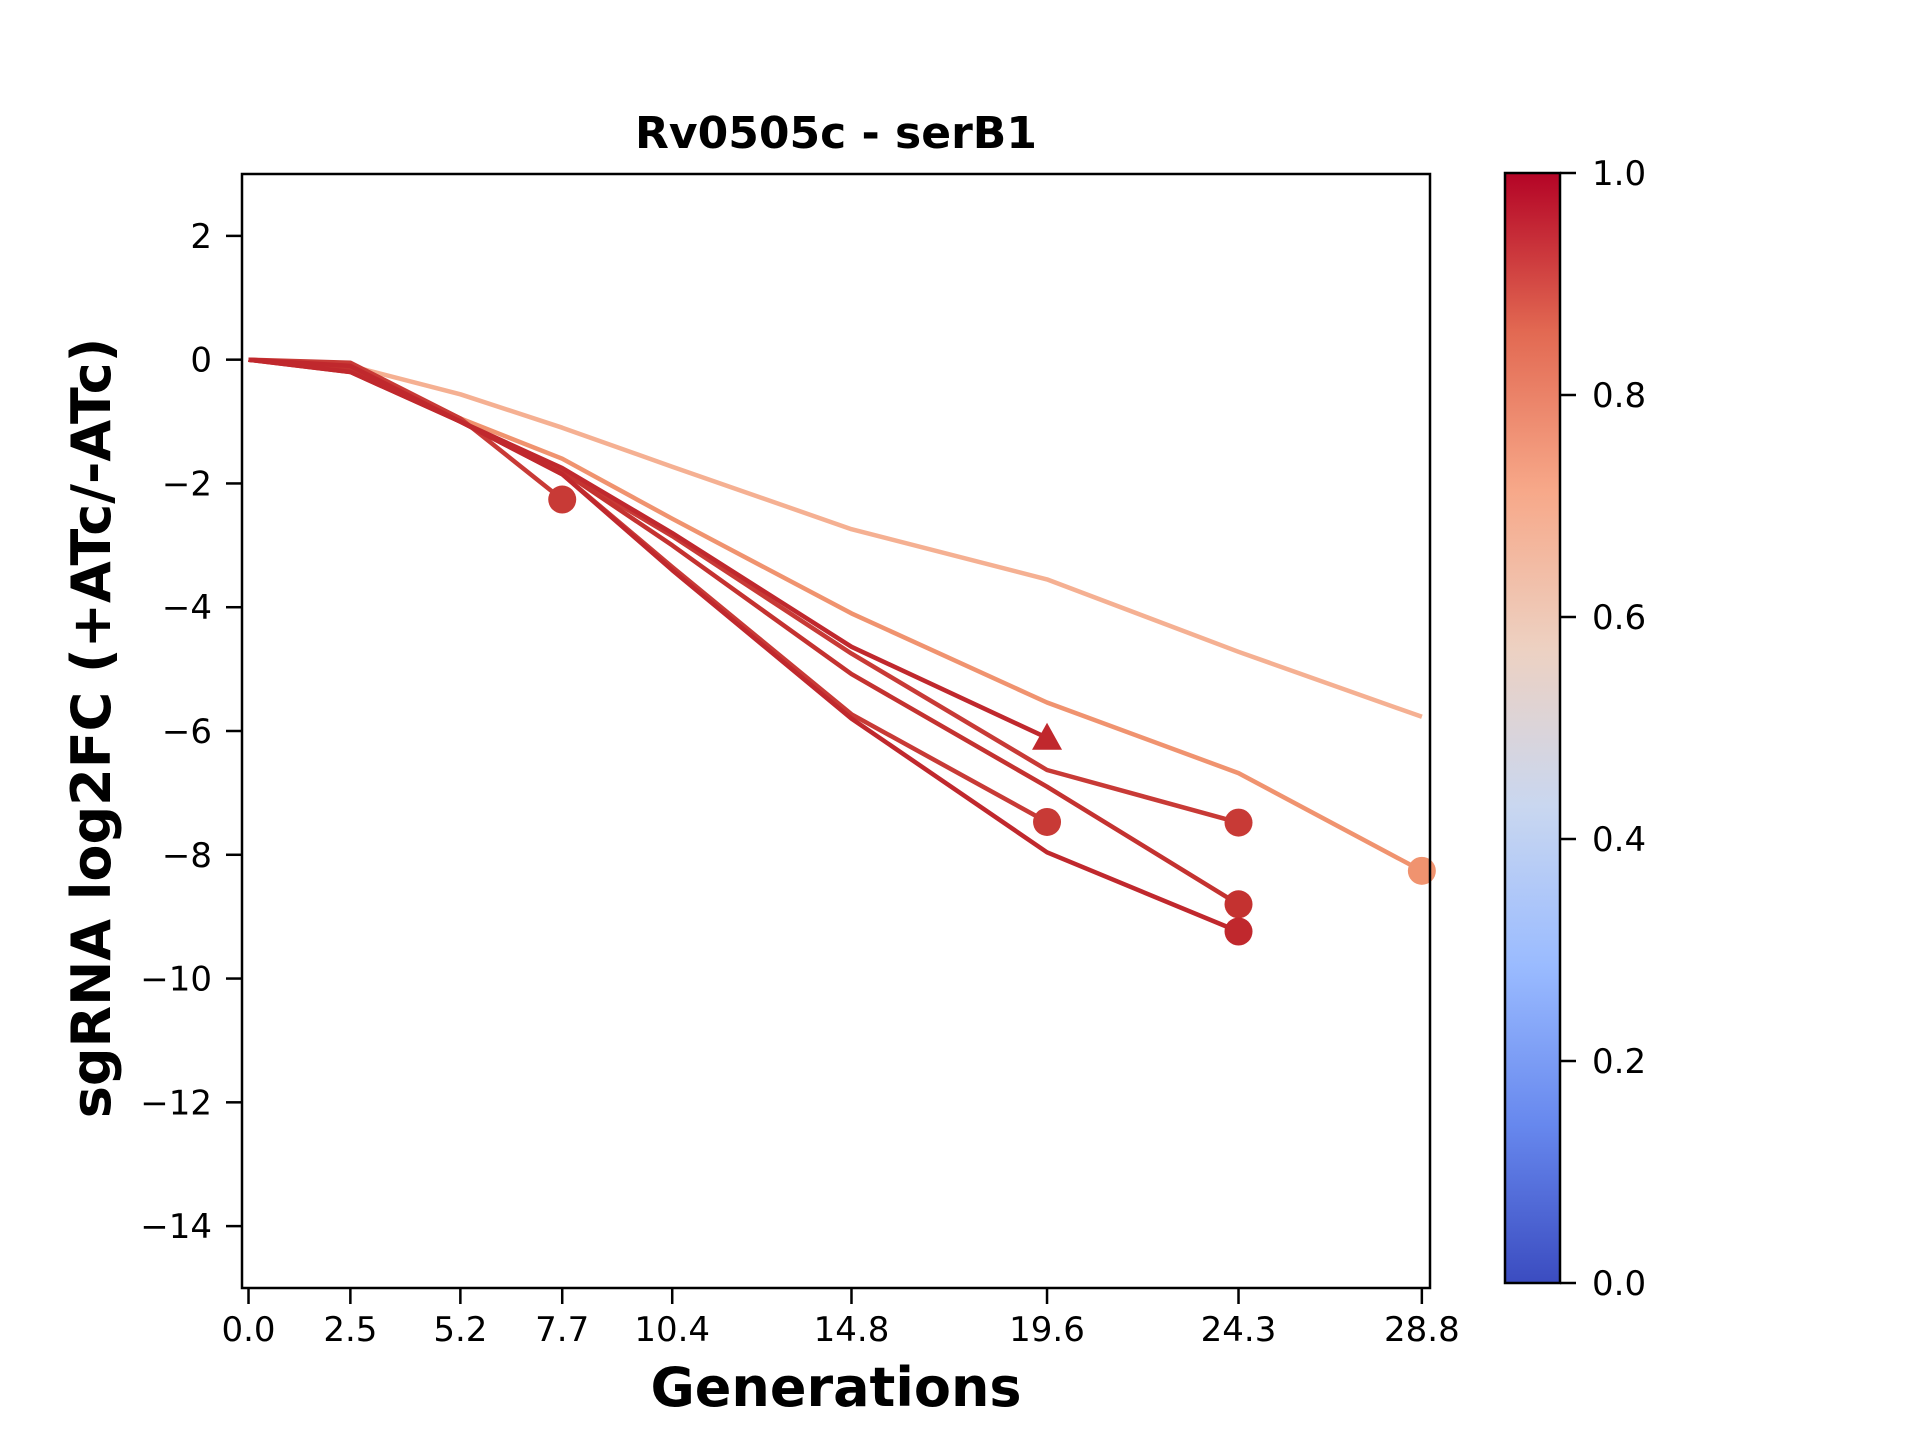 The height and width of the screenshot is (1440, 1920). I want to click on y-axis-ticks: 2 0 −2 −4 −6 −8 −10 −12 −14, so click(191, 732).